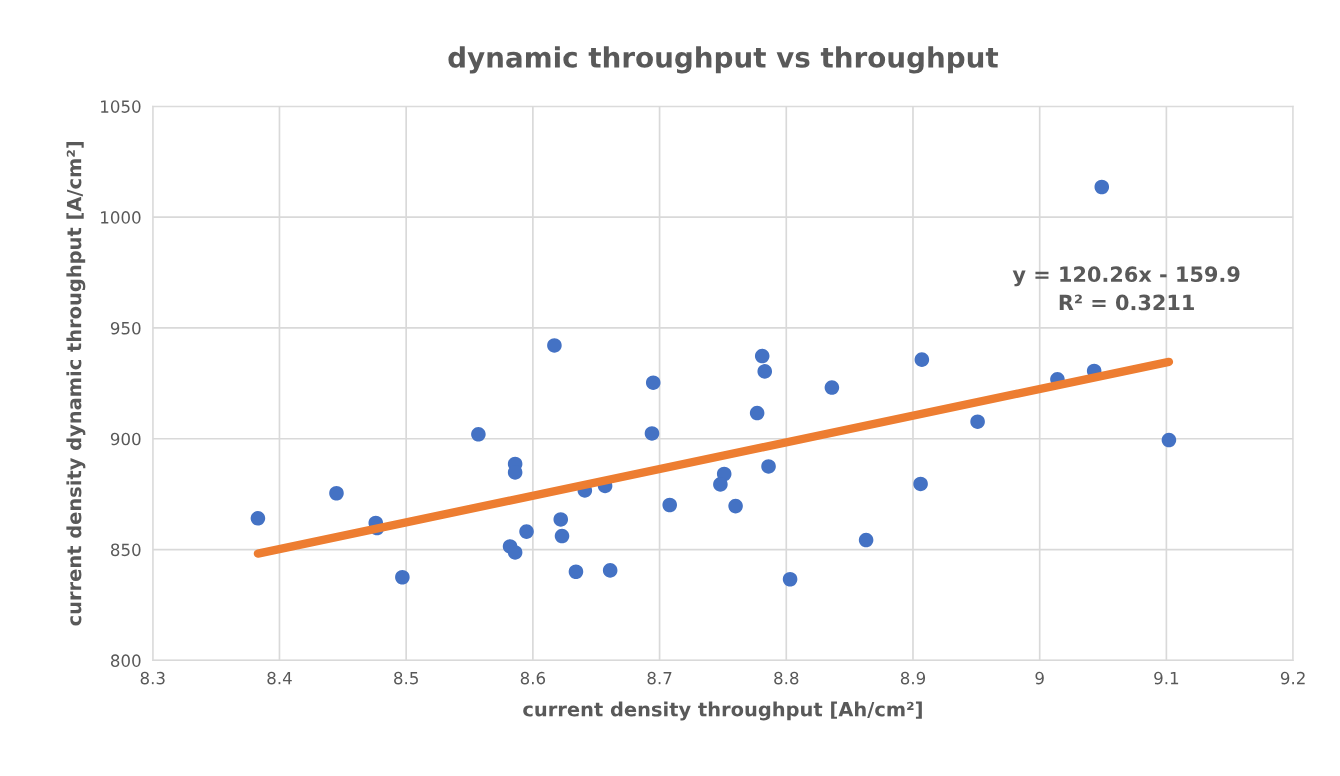  Describe the element at coordinates (125, 550) in the screenshot. I see `y-tick-label: 850` at that location.